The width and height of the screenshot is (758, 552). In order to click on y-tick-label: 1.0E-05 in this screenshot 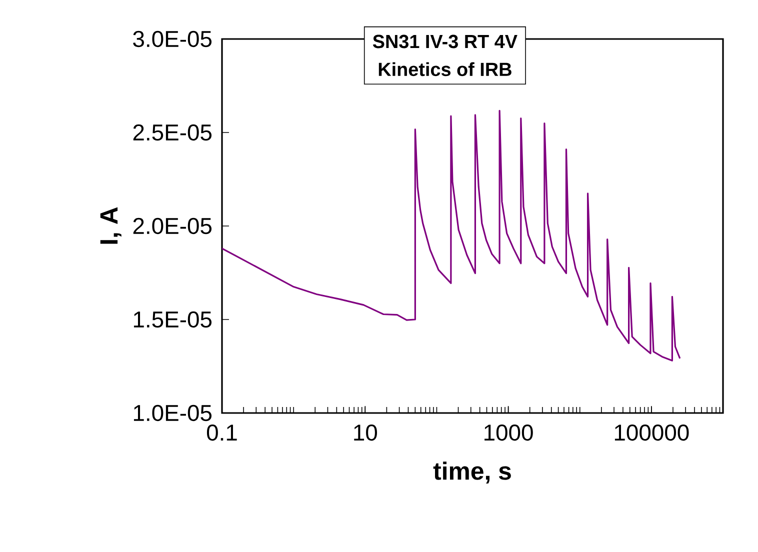, I will do `click(173, 413)`.